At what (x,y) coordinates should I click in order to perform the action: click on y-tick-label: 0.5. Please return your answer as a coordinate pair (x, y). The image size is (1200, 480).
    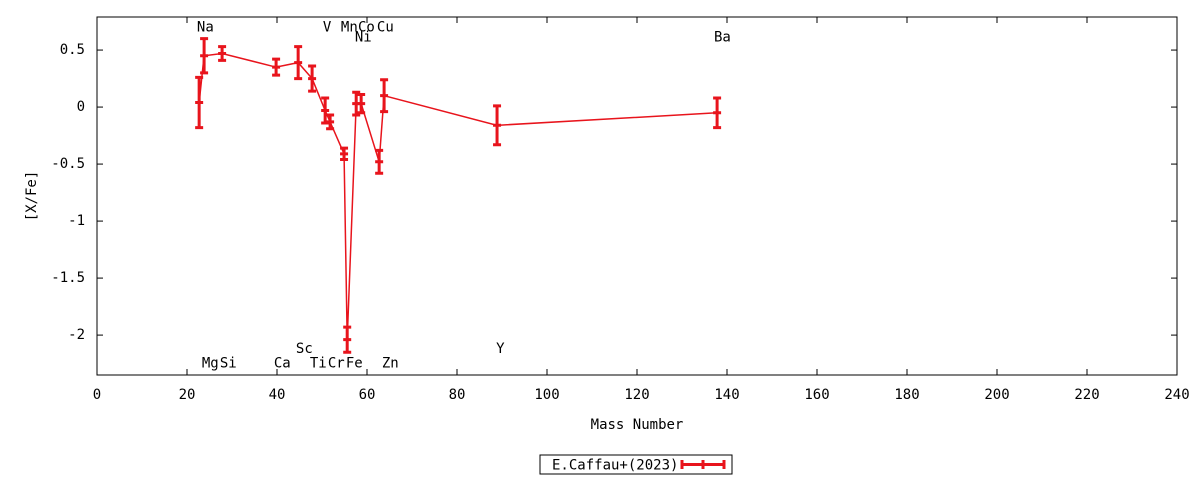
    Looking at the image, I should click on (72, 50).